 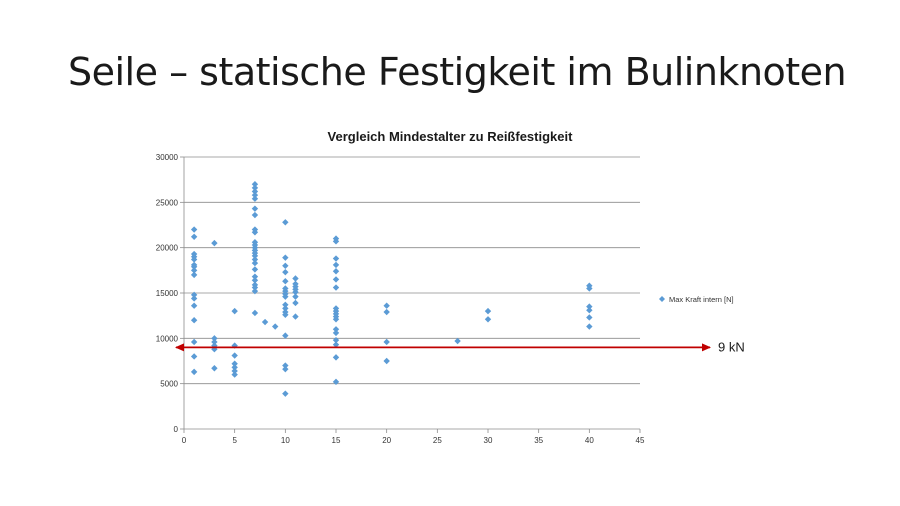 What do you see at coordinates (167, 157) in the screenshot?
I see `y-tick-label: 30000` at bounding box center [167, 157].